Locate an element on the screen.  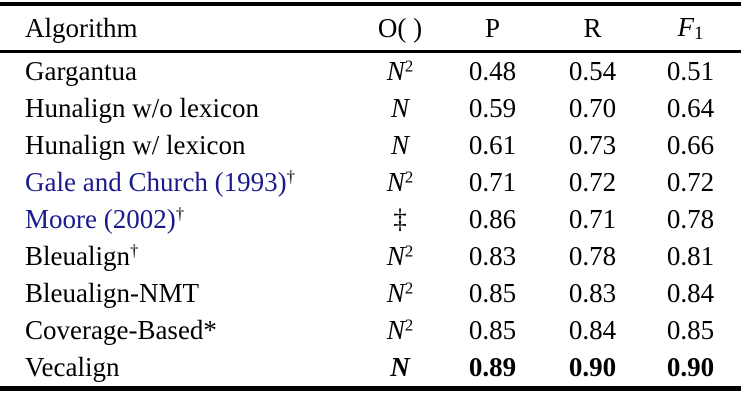
table-row: Bleualign† N2 0.83 0.78 0.81 is located at coordinates (370, 256).